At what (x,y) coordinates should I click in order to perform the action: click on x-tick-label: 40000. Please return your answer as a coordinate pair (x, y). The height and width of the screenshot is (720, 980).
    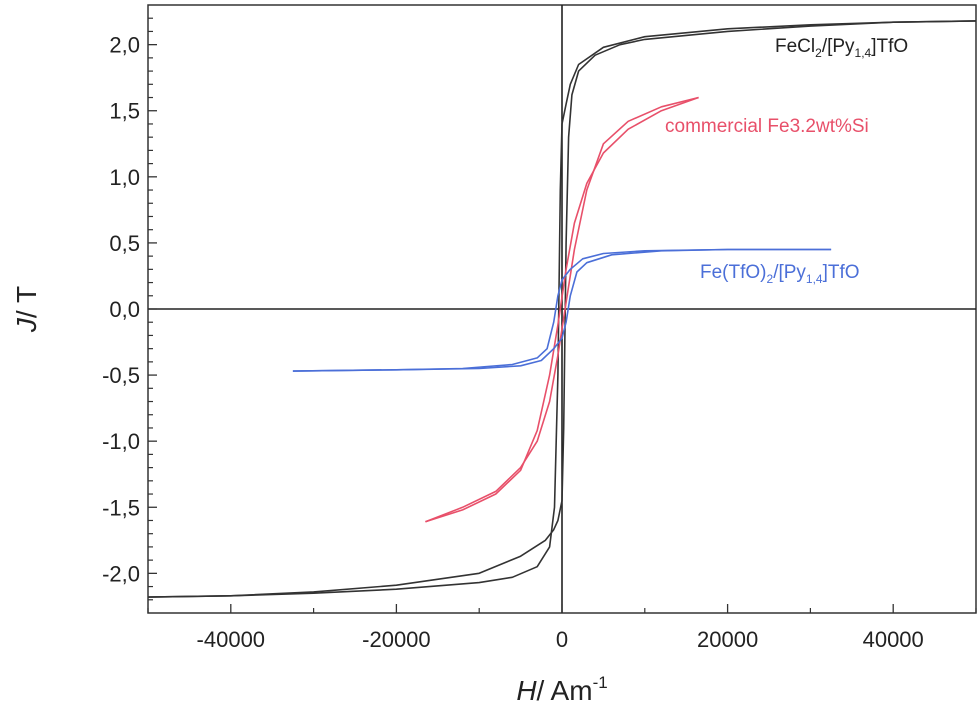
    Looking at the image, I should click on (893, 639).